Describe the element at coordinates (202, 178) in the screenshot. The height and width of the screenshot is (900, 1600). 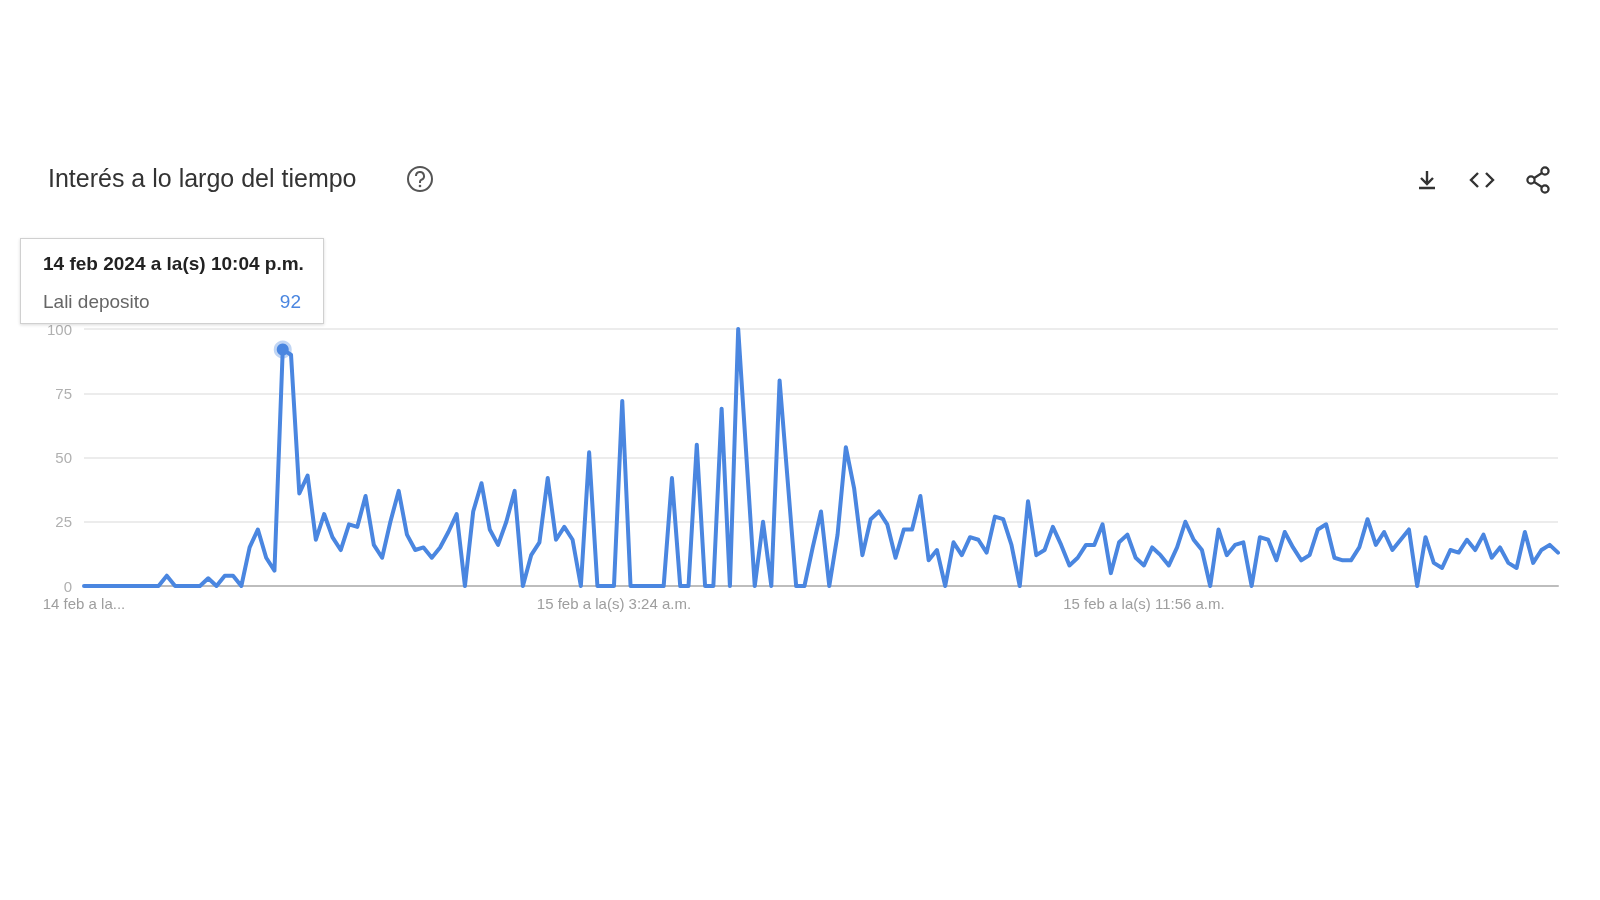
I see `chart-title: Interés a lo largo del tiempo` at that location.